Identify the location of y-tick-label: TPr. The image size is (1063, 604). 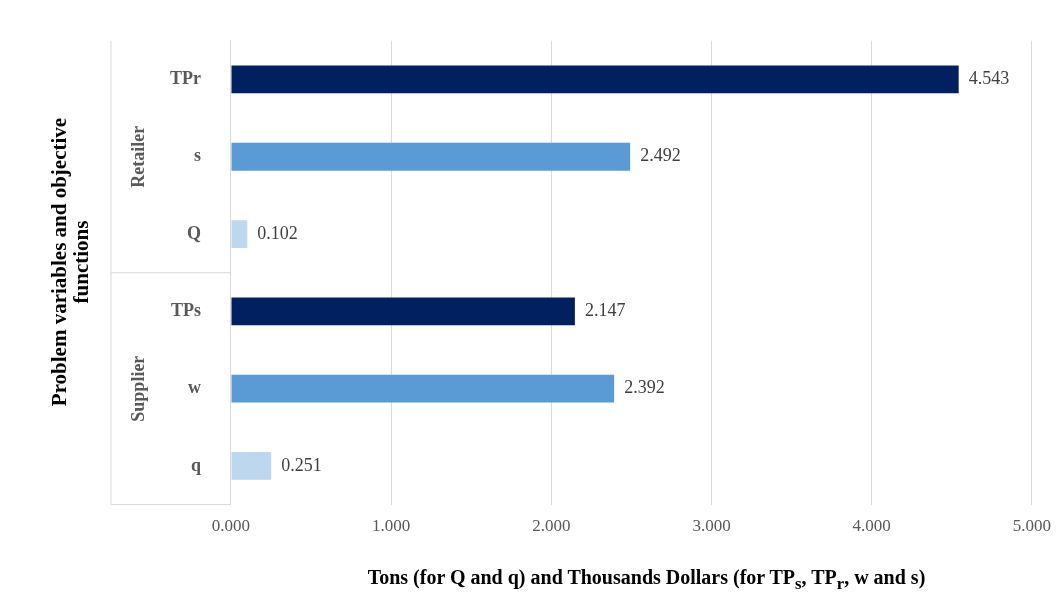
(185, 78).